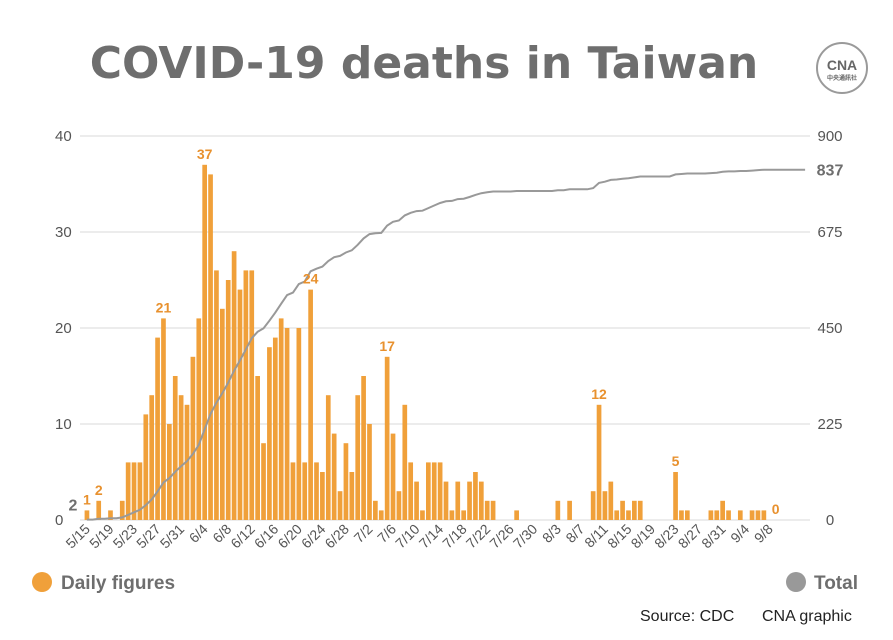 The width and height of the screenshot is (893, 640). What do you see at coordinates (59, 520) in the screenshot?
I see `left-tick-label: 0` at bounding box center [59, 520].